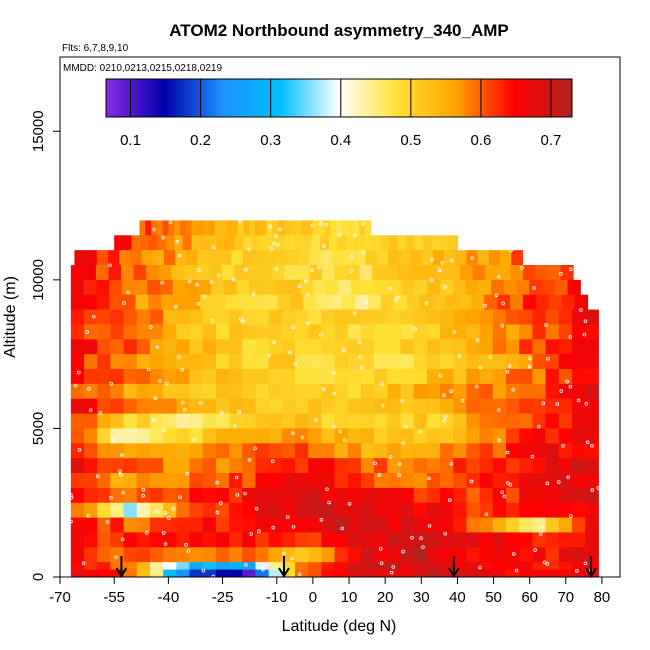  Describe the element at coordinates (339, 626) in the screenshot. I see `x-axis-label: Latitude (deg N)` at that location.